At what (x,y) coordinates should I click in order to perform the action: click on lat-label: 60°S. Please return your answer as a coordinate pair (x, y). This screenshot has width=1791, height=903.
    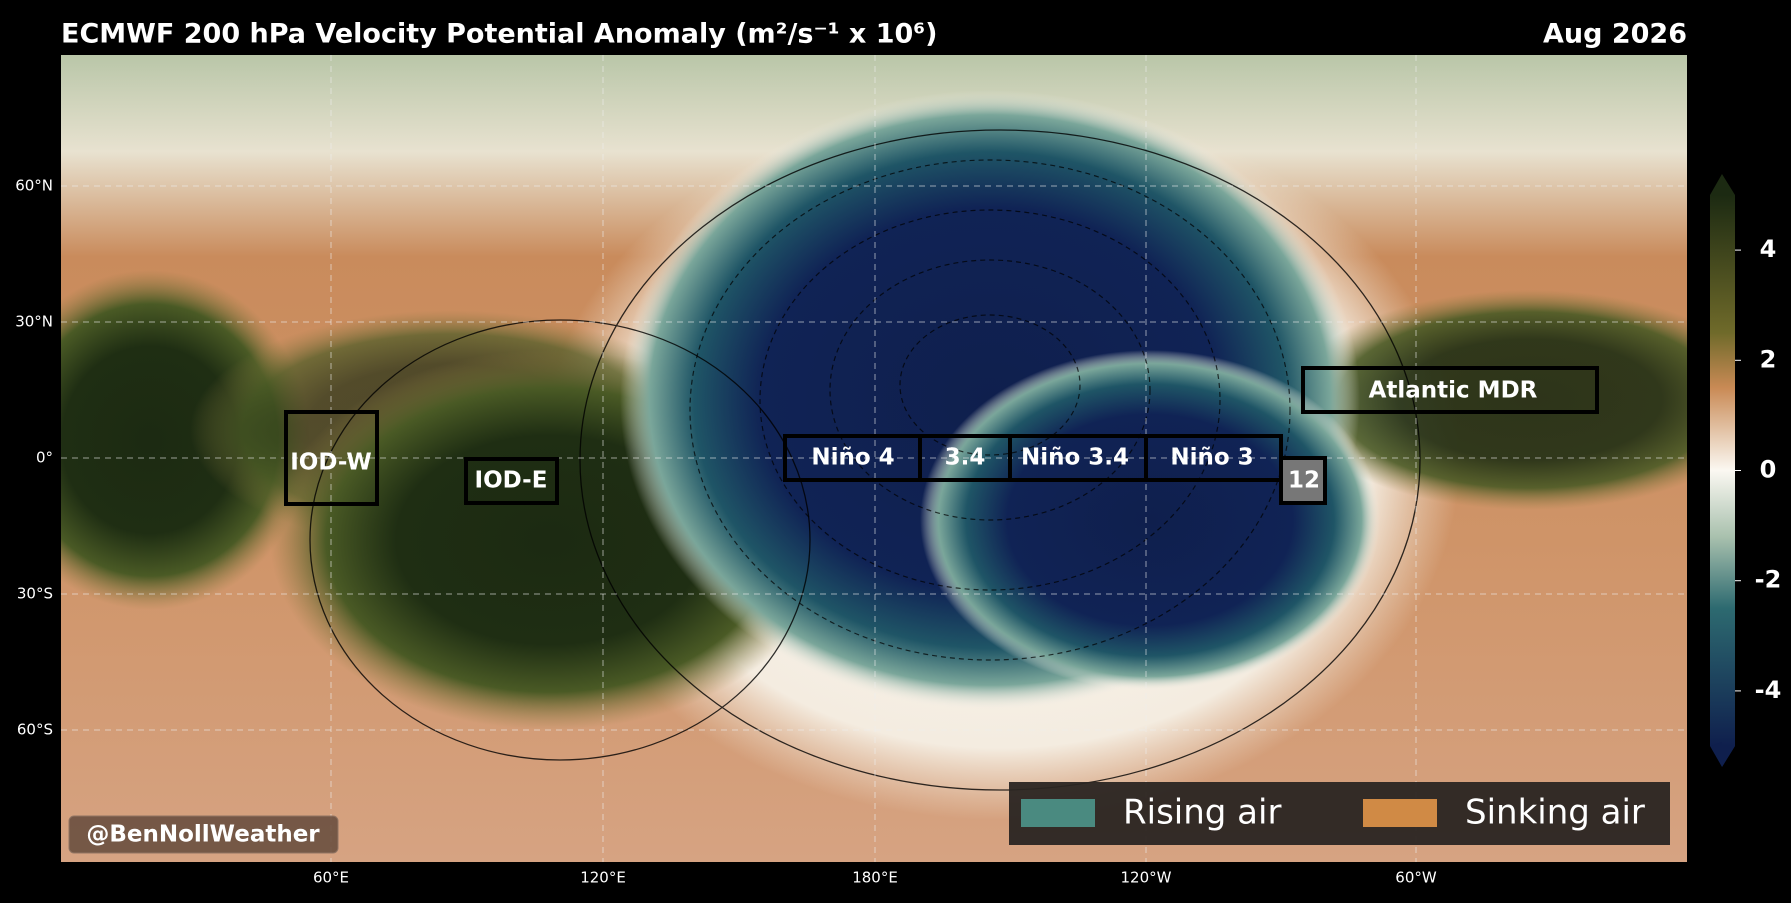
    Looking at the image, I should click on (35, 730).